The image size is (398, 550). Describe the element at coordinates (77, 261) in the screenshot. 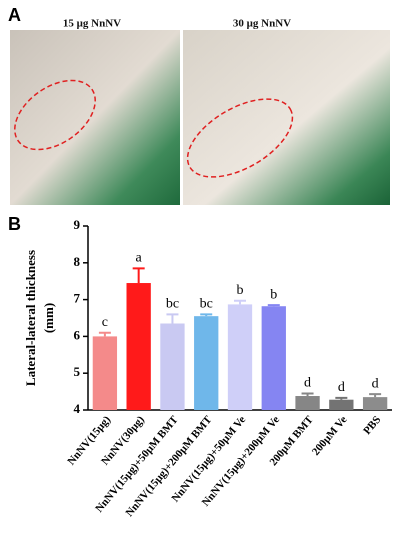

I see `y-tick-label: 8` at that location.